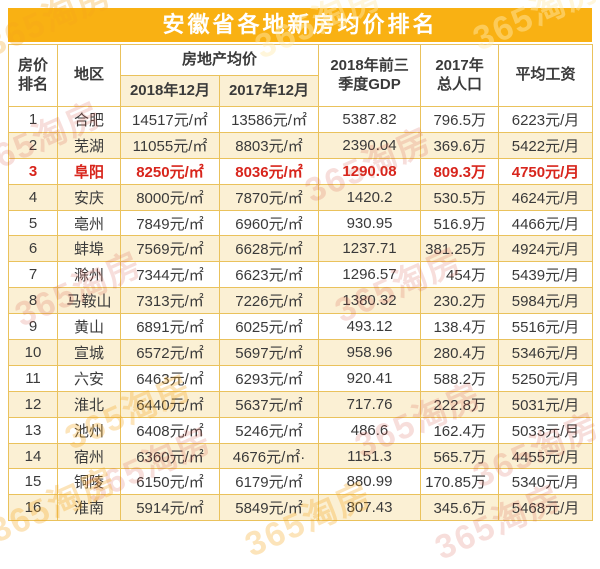 This screenshot has width=600, height=569. I want to click on price-2017-cell: 6293元/㎡, so click(269, 378).